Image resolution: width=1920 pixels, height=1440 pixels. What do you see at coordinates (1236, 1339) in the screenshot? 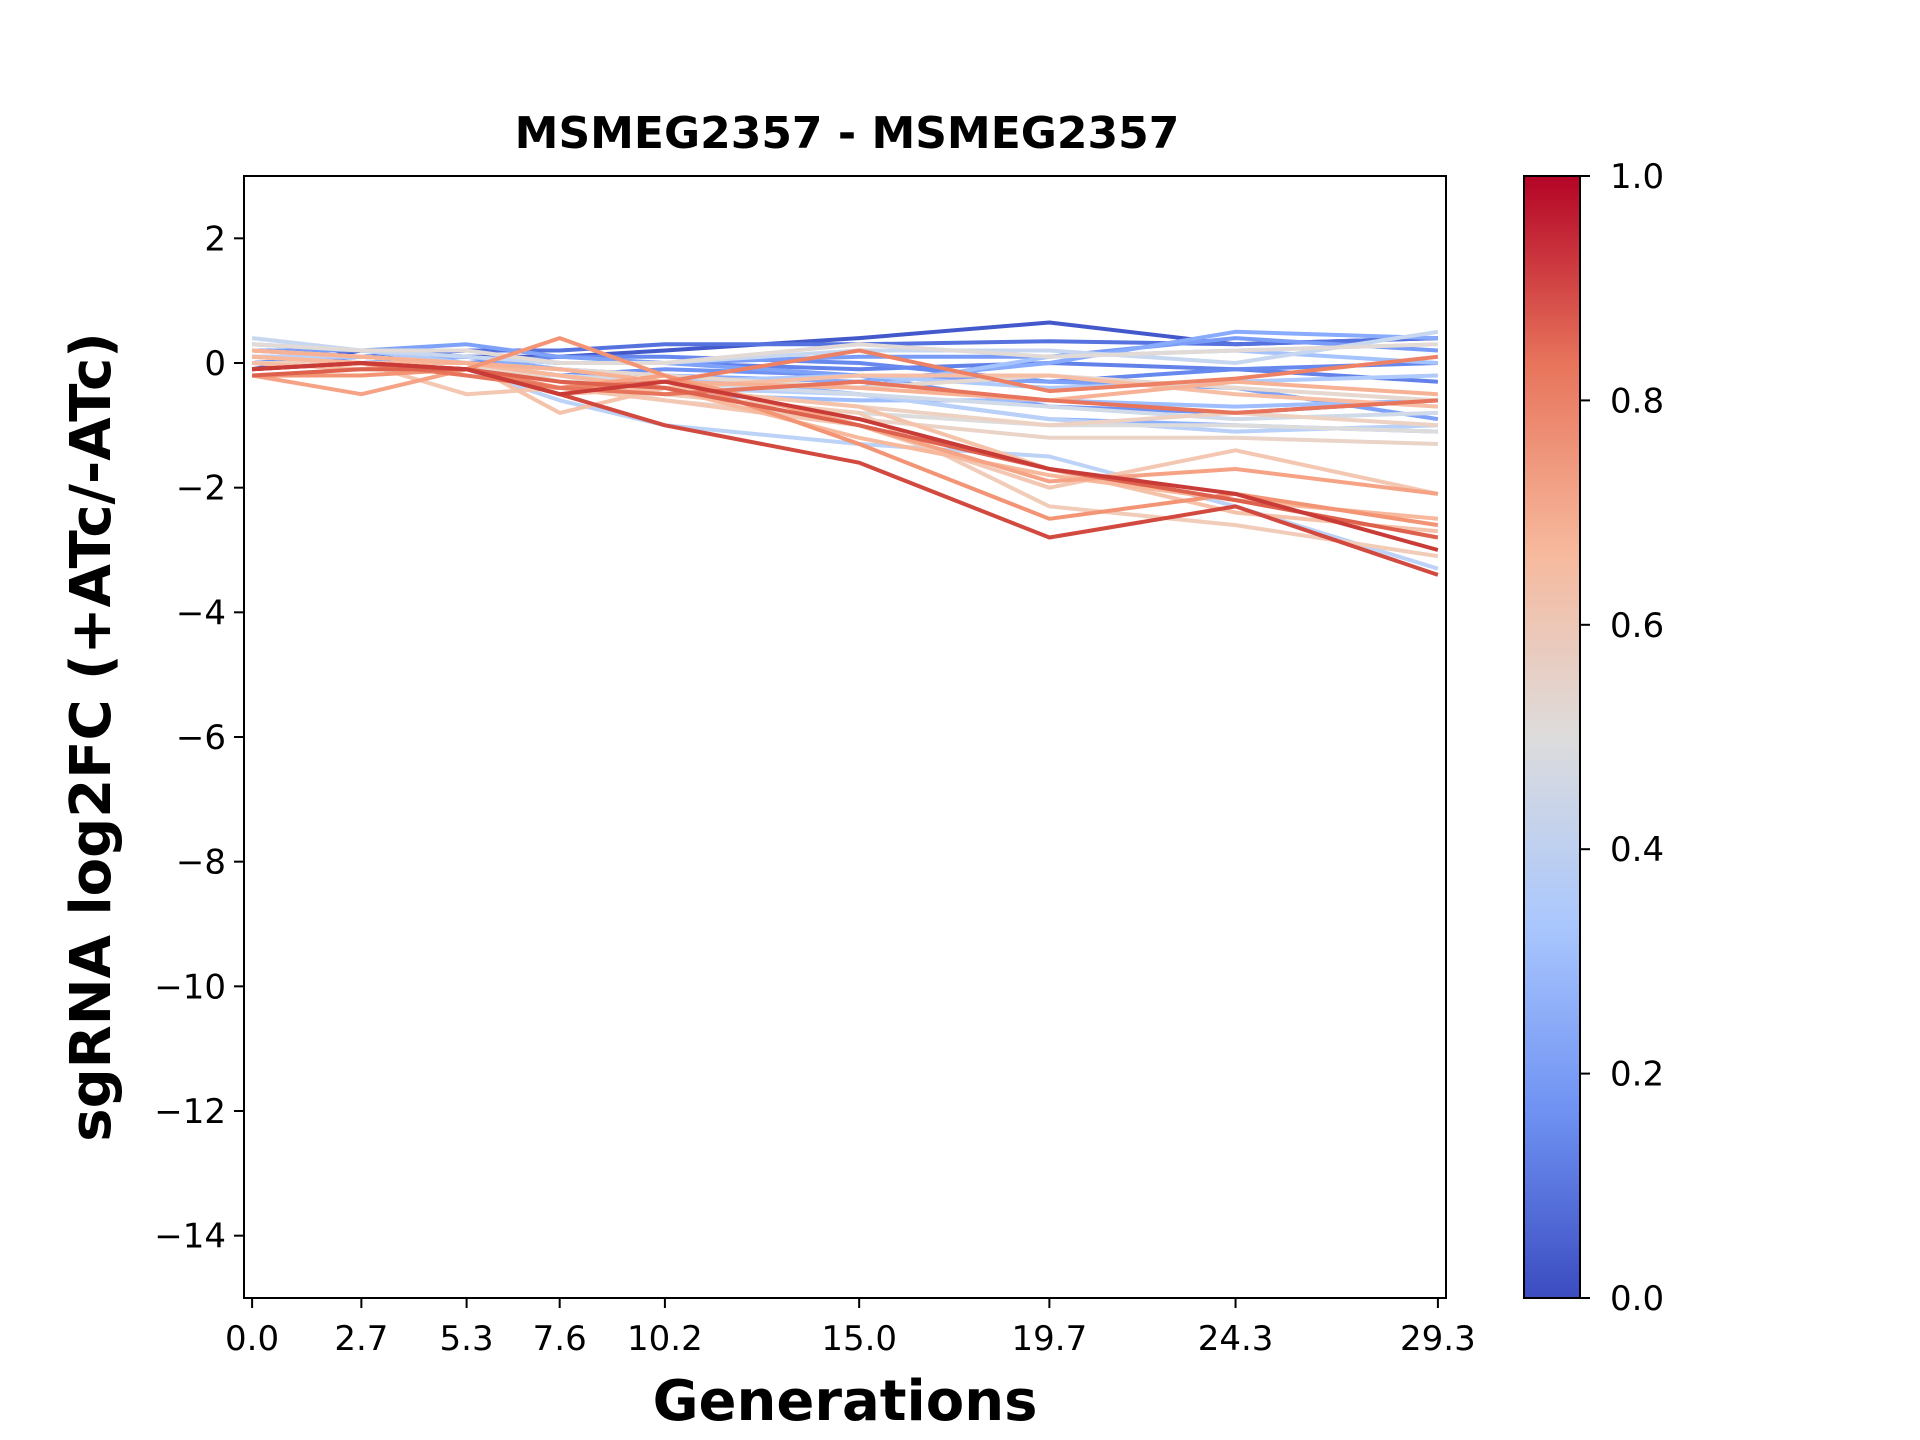
I see `x-tick-label: 24.3` at bounding box center [1236, 1339].